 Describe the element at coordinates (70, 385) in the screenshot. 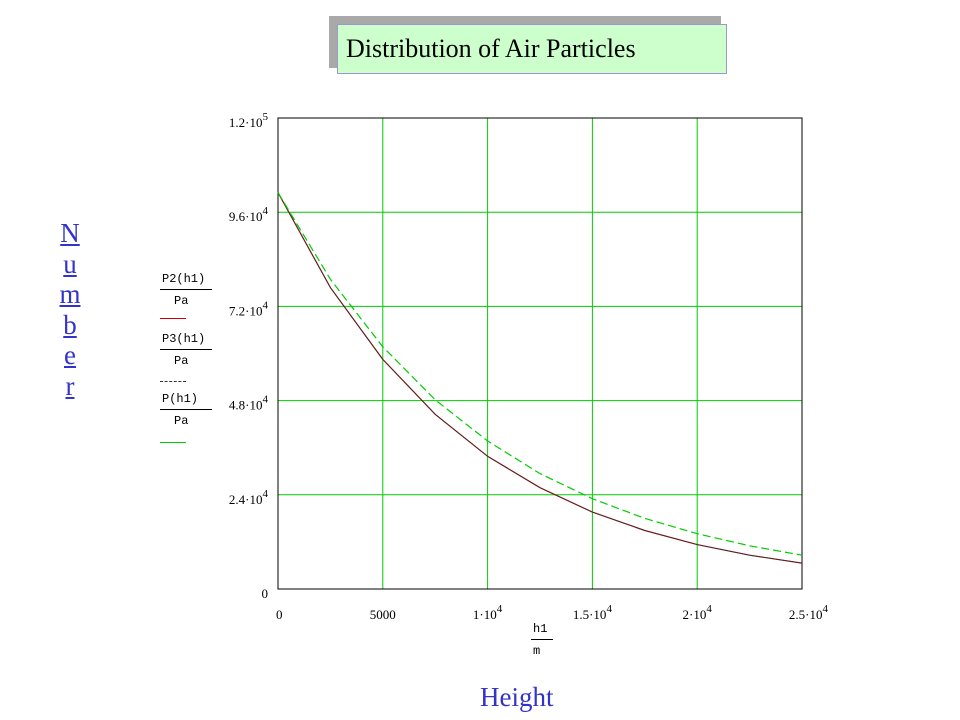

I see `y-axis-title-letter: r` at that location.